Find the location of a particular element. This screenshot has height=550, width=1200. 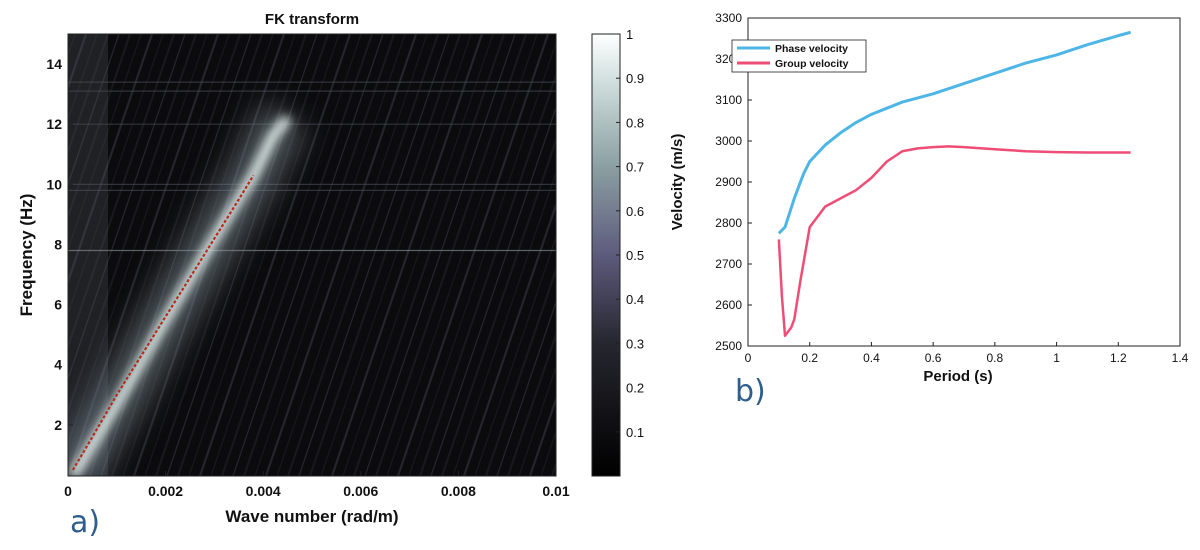

group-velocity-line is located at coordinates (954, 241).